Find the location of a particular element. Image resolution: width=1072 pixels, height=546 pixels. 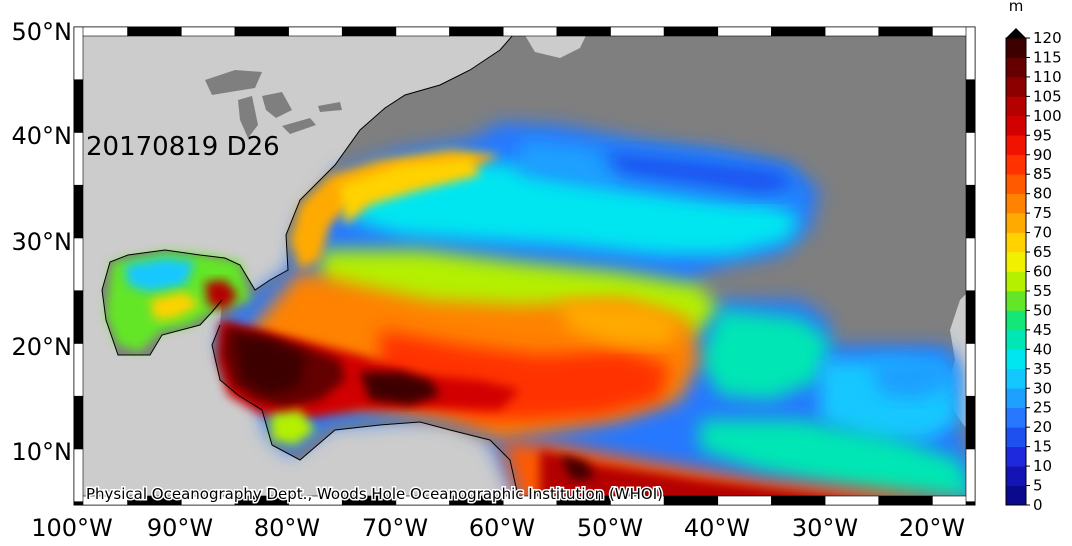

colorbar-tick-label: 35 is located at coordinates (1042, 369).